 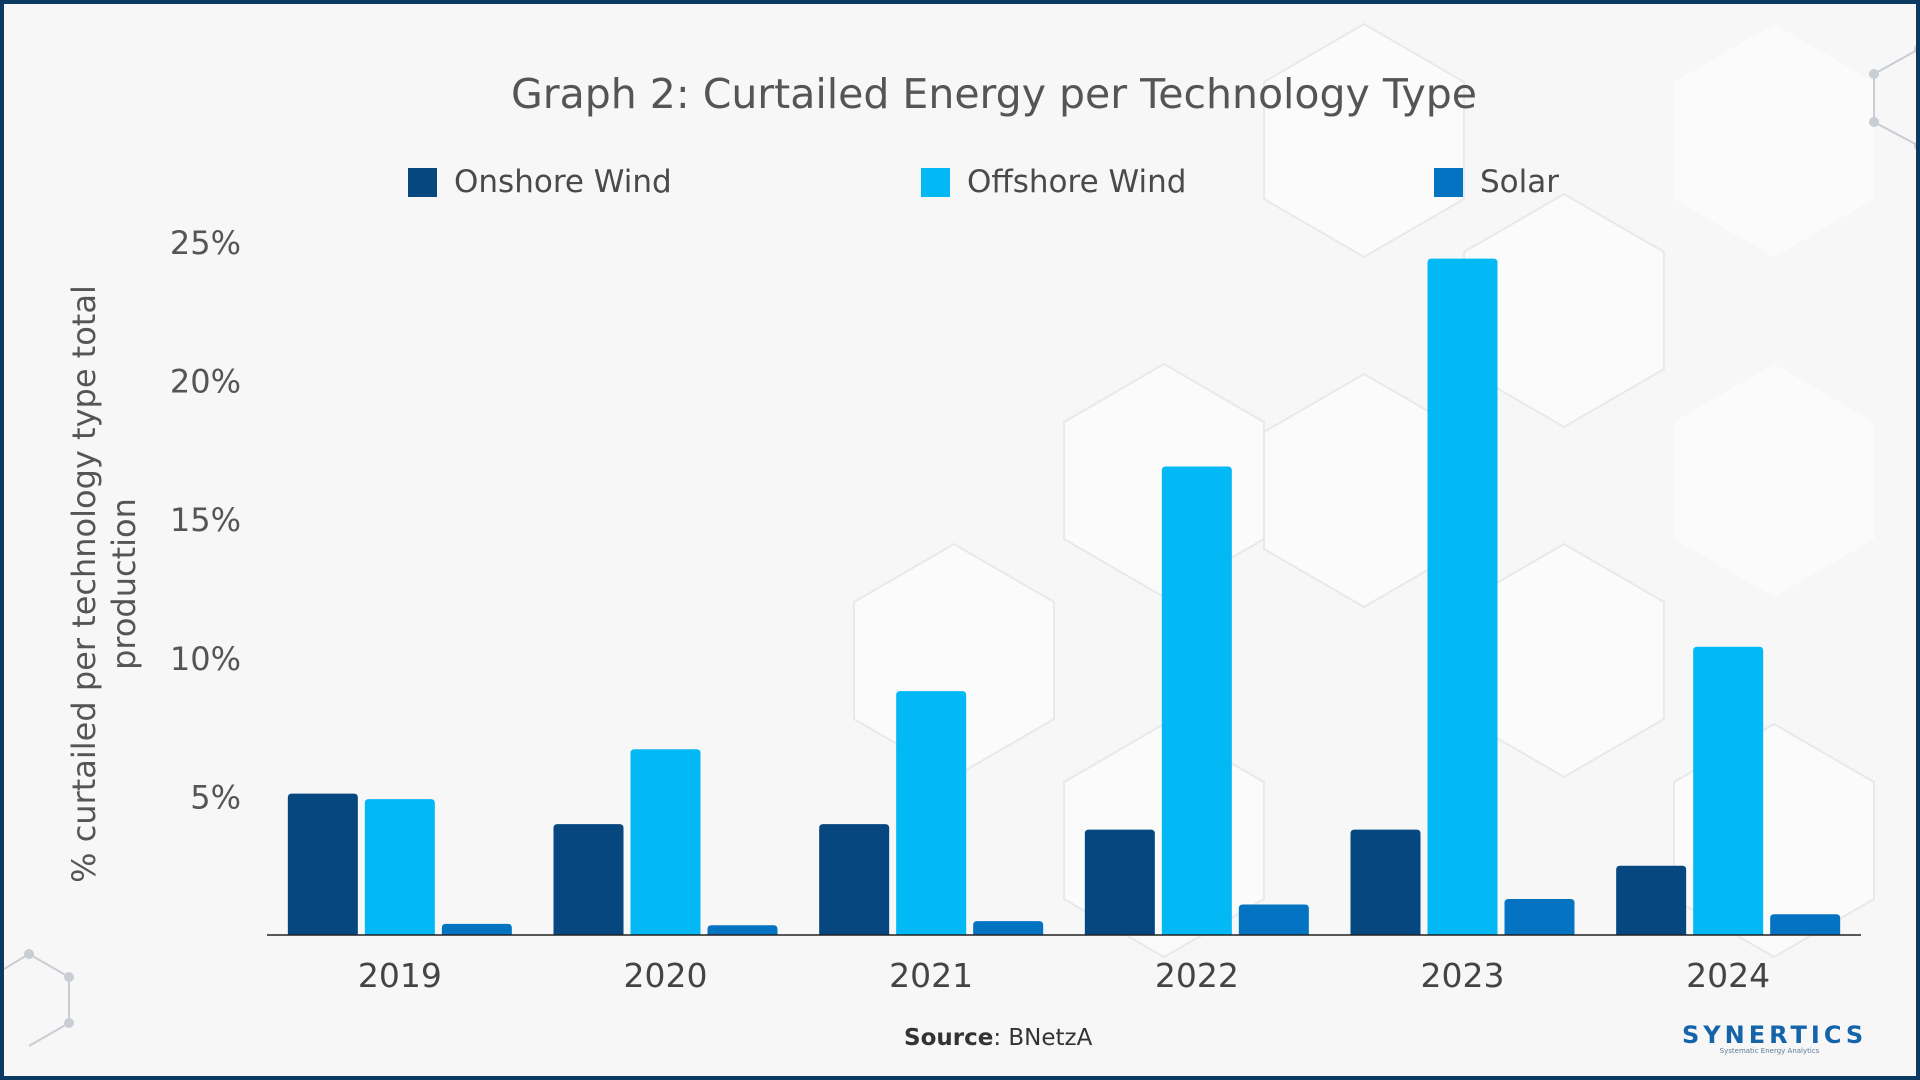 What do you see at coordinates (1197, 975) in the screenshot?
I see `x-tick-label: 2022` at bounding box center [1197, 975].